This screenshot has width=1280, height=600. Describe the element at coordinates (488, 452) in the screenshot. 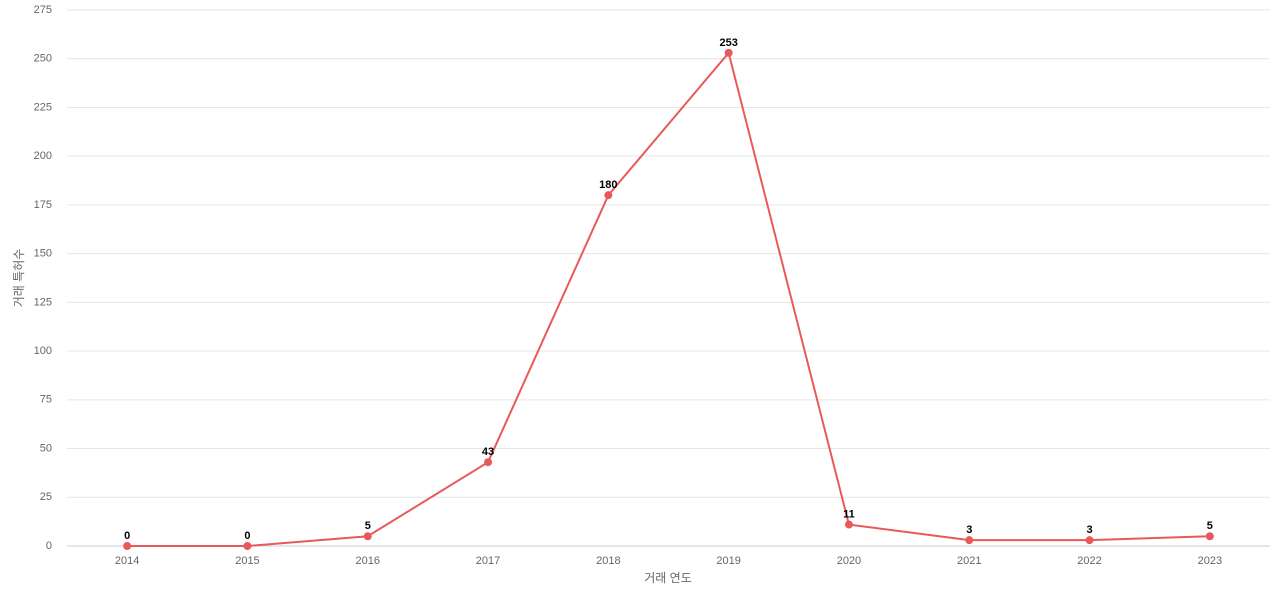

I see `value-label: 43` at that location.